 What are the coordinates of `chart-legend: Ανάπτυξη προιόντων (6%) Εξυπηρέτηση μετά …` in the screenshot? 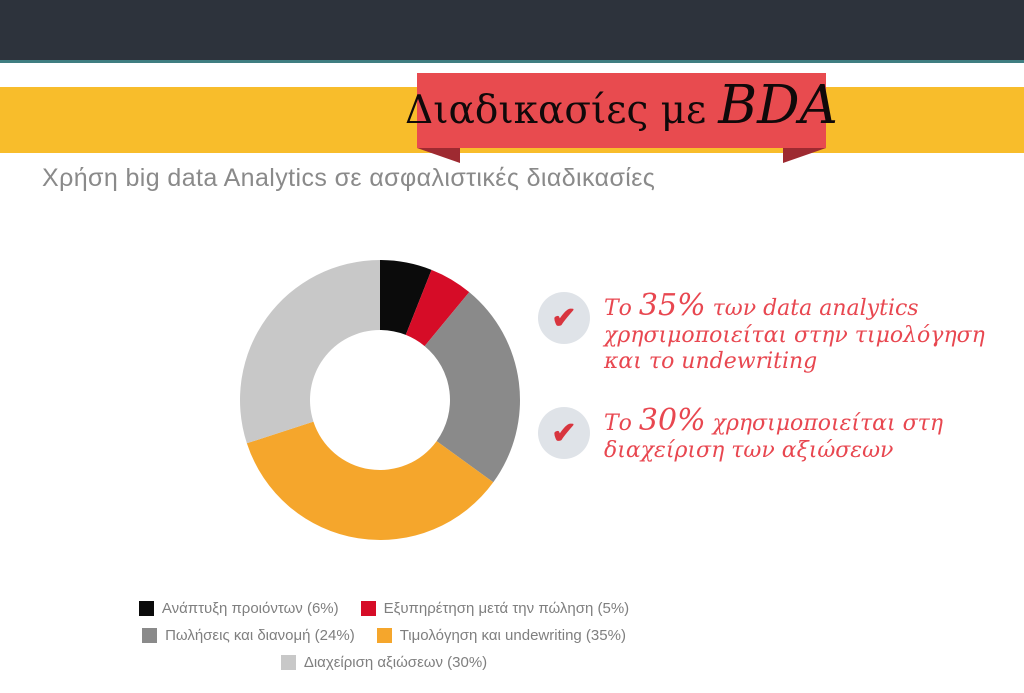 It's located at (384, 635).